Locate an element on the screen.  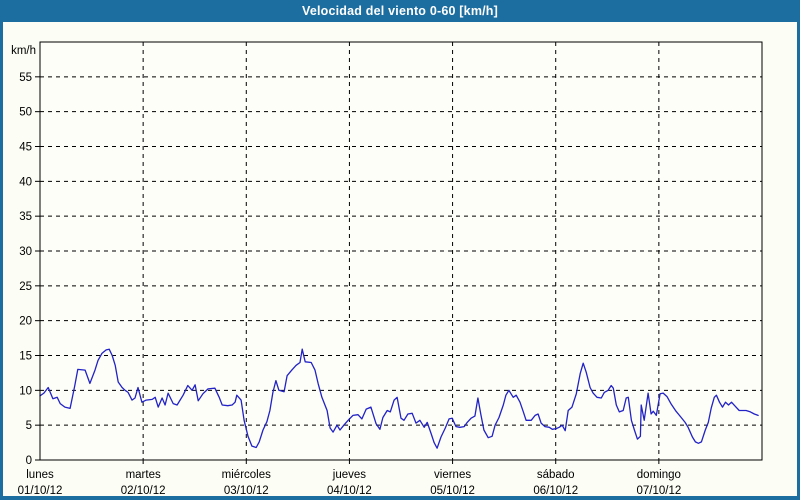
day-name-label: sábado is located at coordinates (556, 475).